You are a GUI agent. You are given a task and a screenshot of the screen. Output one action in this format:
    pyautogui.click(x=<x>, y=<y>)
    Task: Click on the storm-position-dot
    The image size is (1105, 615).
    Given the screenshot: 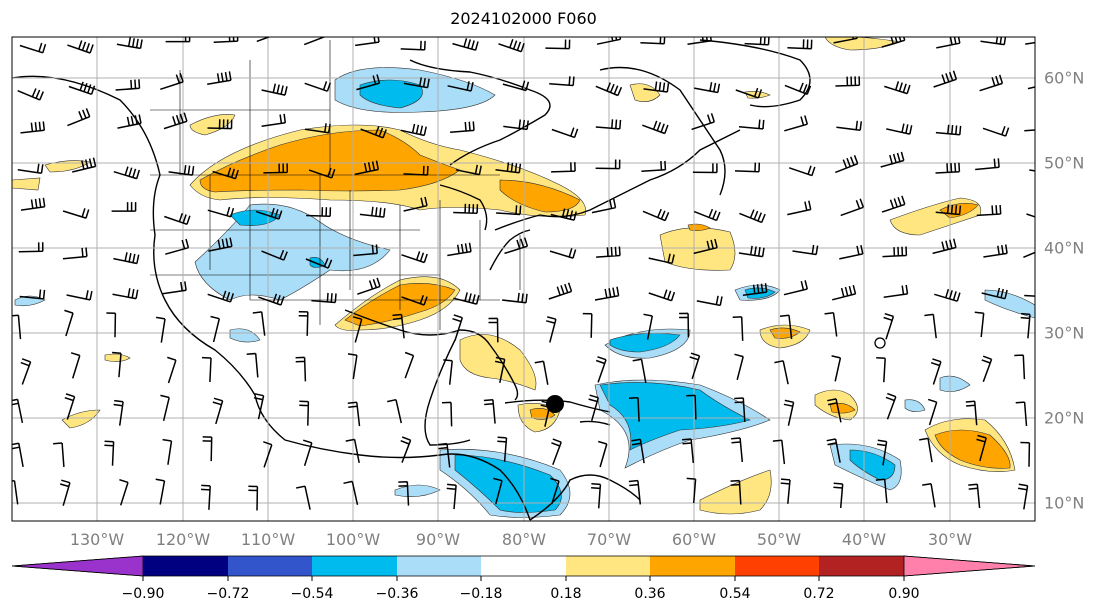 What is the action you would take?
    pyautogui.click(x=555, y=404)
    